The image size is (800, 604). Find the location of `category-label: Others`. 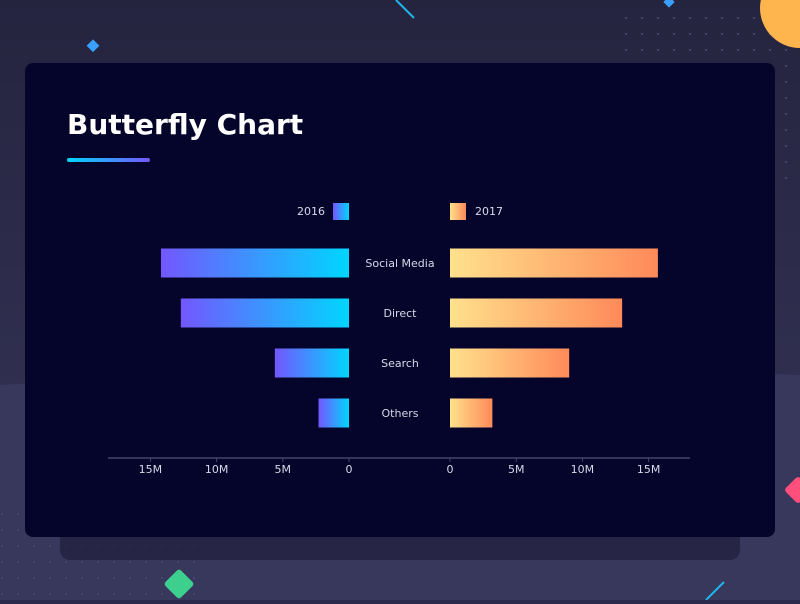

category-label: Others is located at coordinates (400, 413).